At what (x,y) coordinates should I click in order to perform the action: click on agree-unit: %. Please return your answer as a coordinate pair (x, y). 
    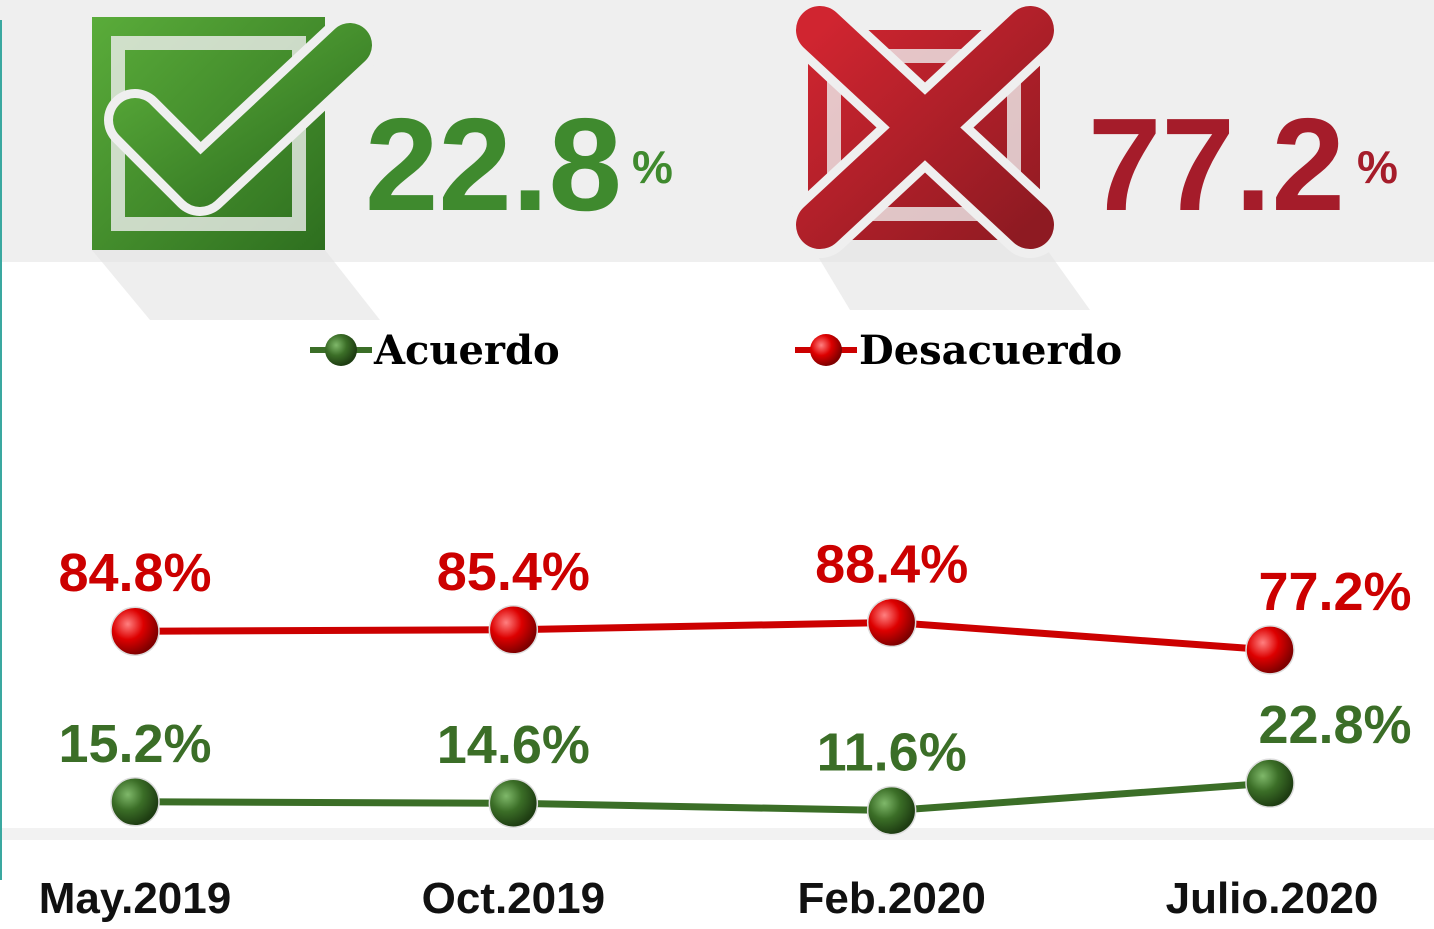
    Looking at the image, I should click on (652, 167).